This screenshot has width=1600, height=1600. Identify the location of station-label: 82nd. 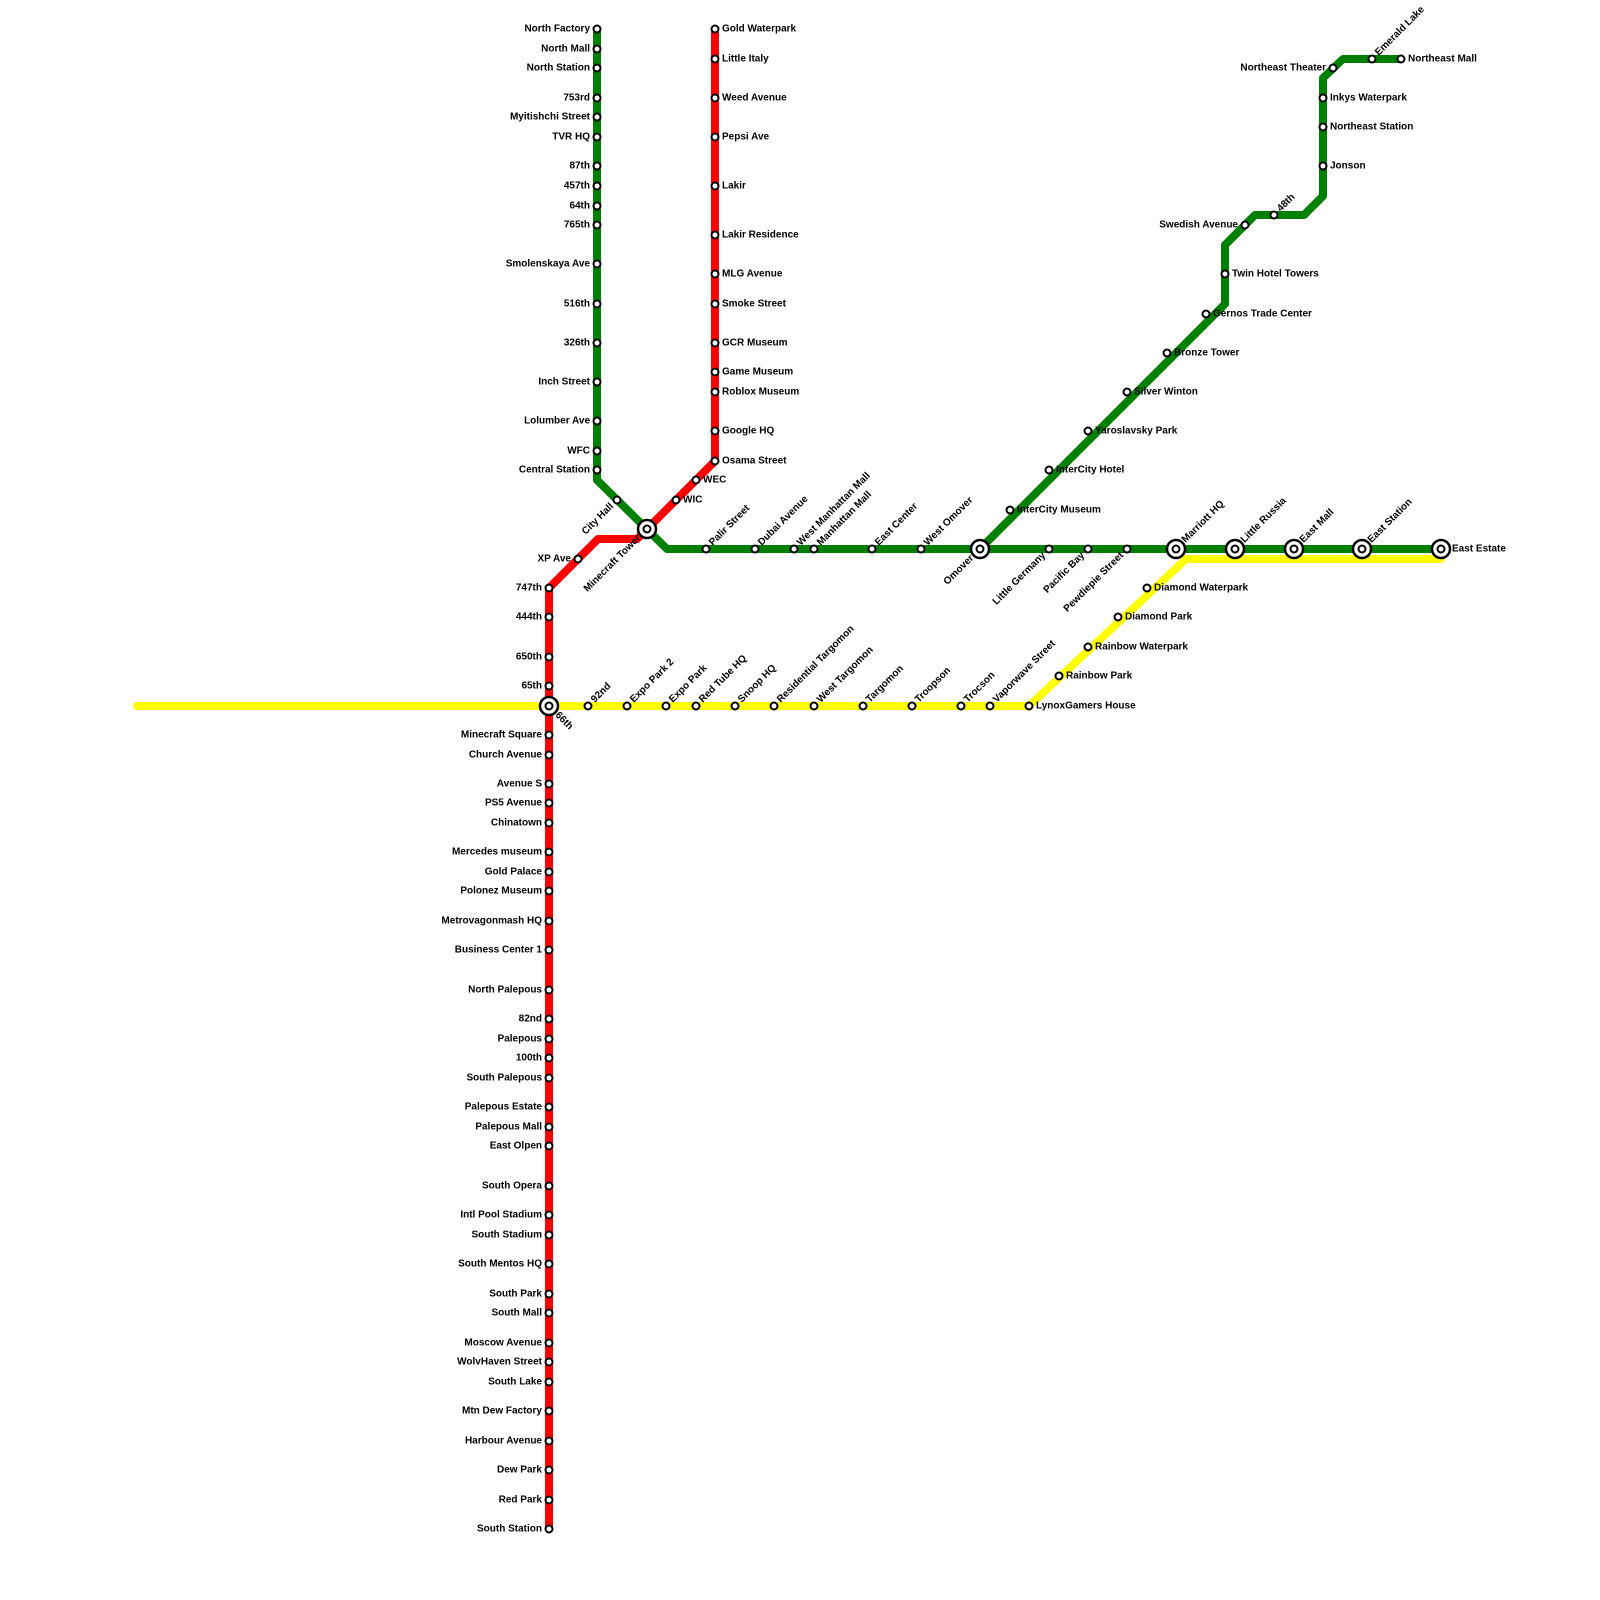
(530, 1019).